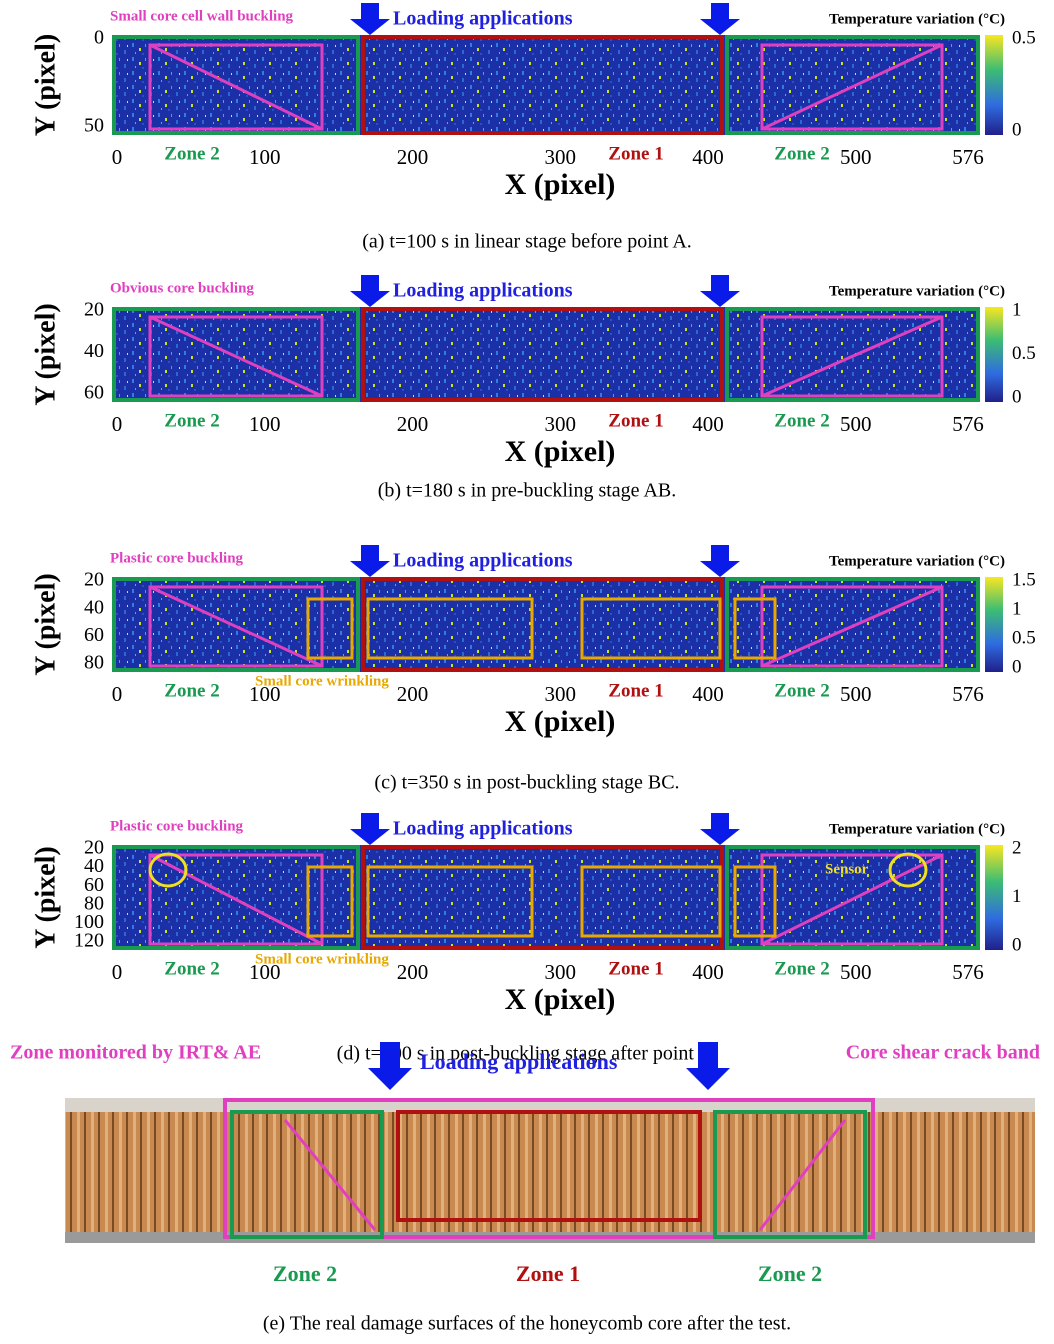 The height and width of the screenshot is (1344, 1054). What do you see at coordinates (94, 663) in the screenshot?
I see `y-tick-label: 80` at bounding box center [94, 663].